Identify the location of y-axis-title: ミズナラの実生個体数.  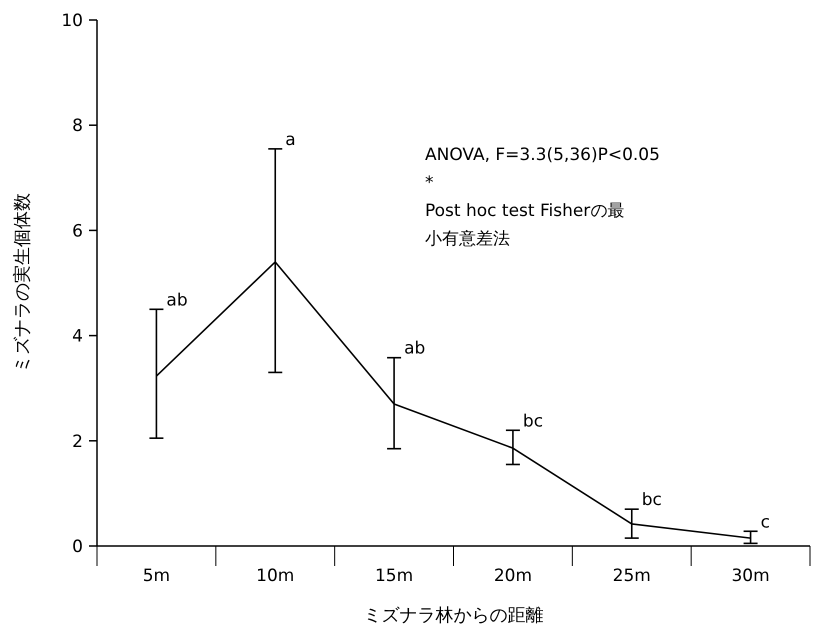
(22, 283).